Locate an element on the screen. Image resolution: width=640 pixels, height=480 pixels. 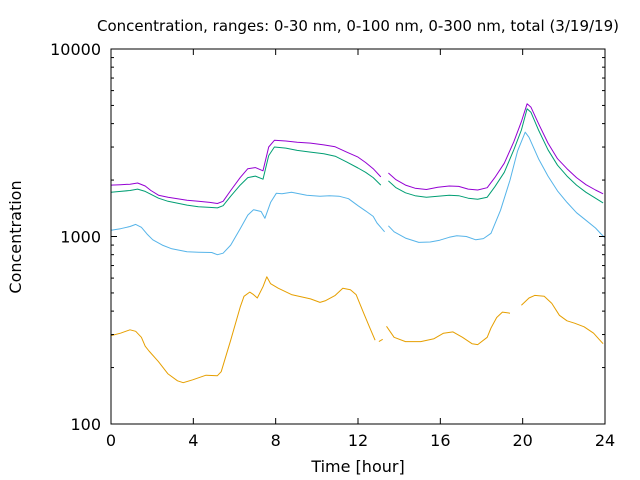
x-tick-label: 0 is located at coordinates (111, 440).